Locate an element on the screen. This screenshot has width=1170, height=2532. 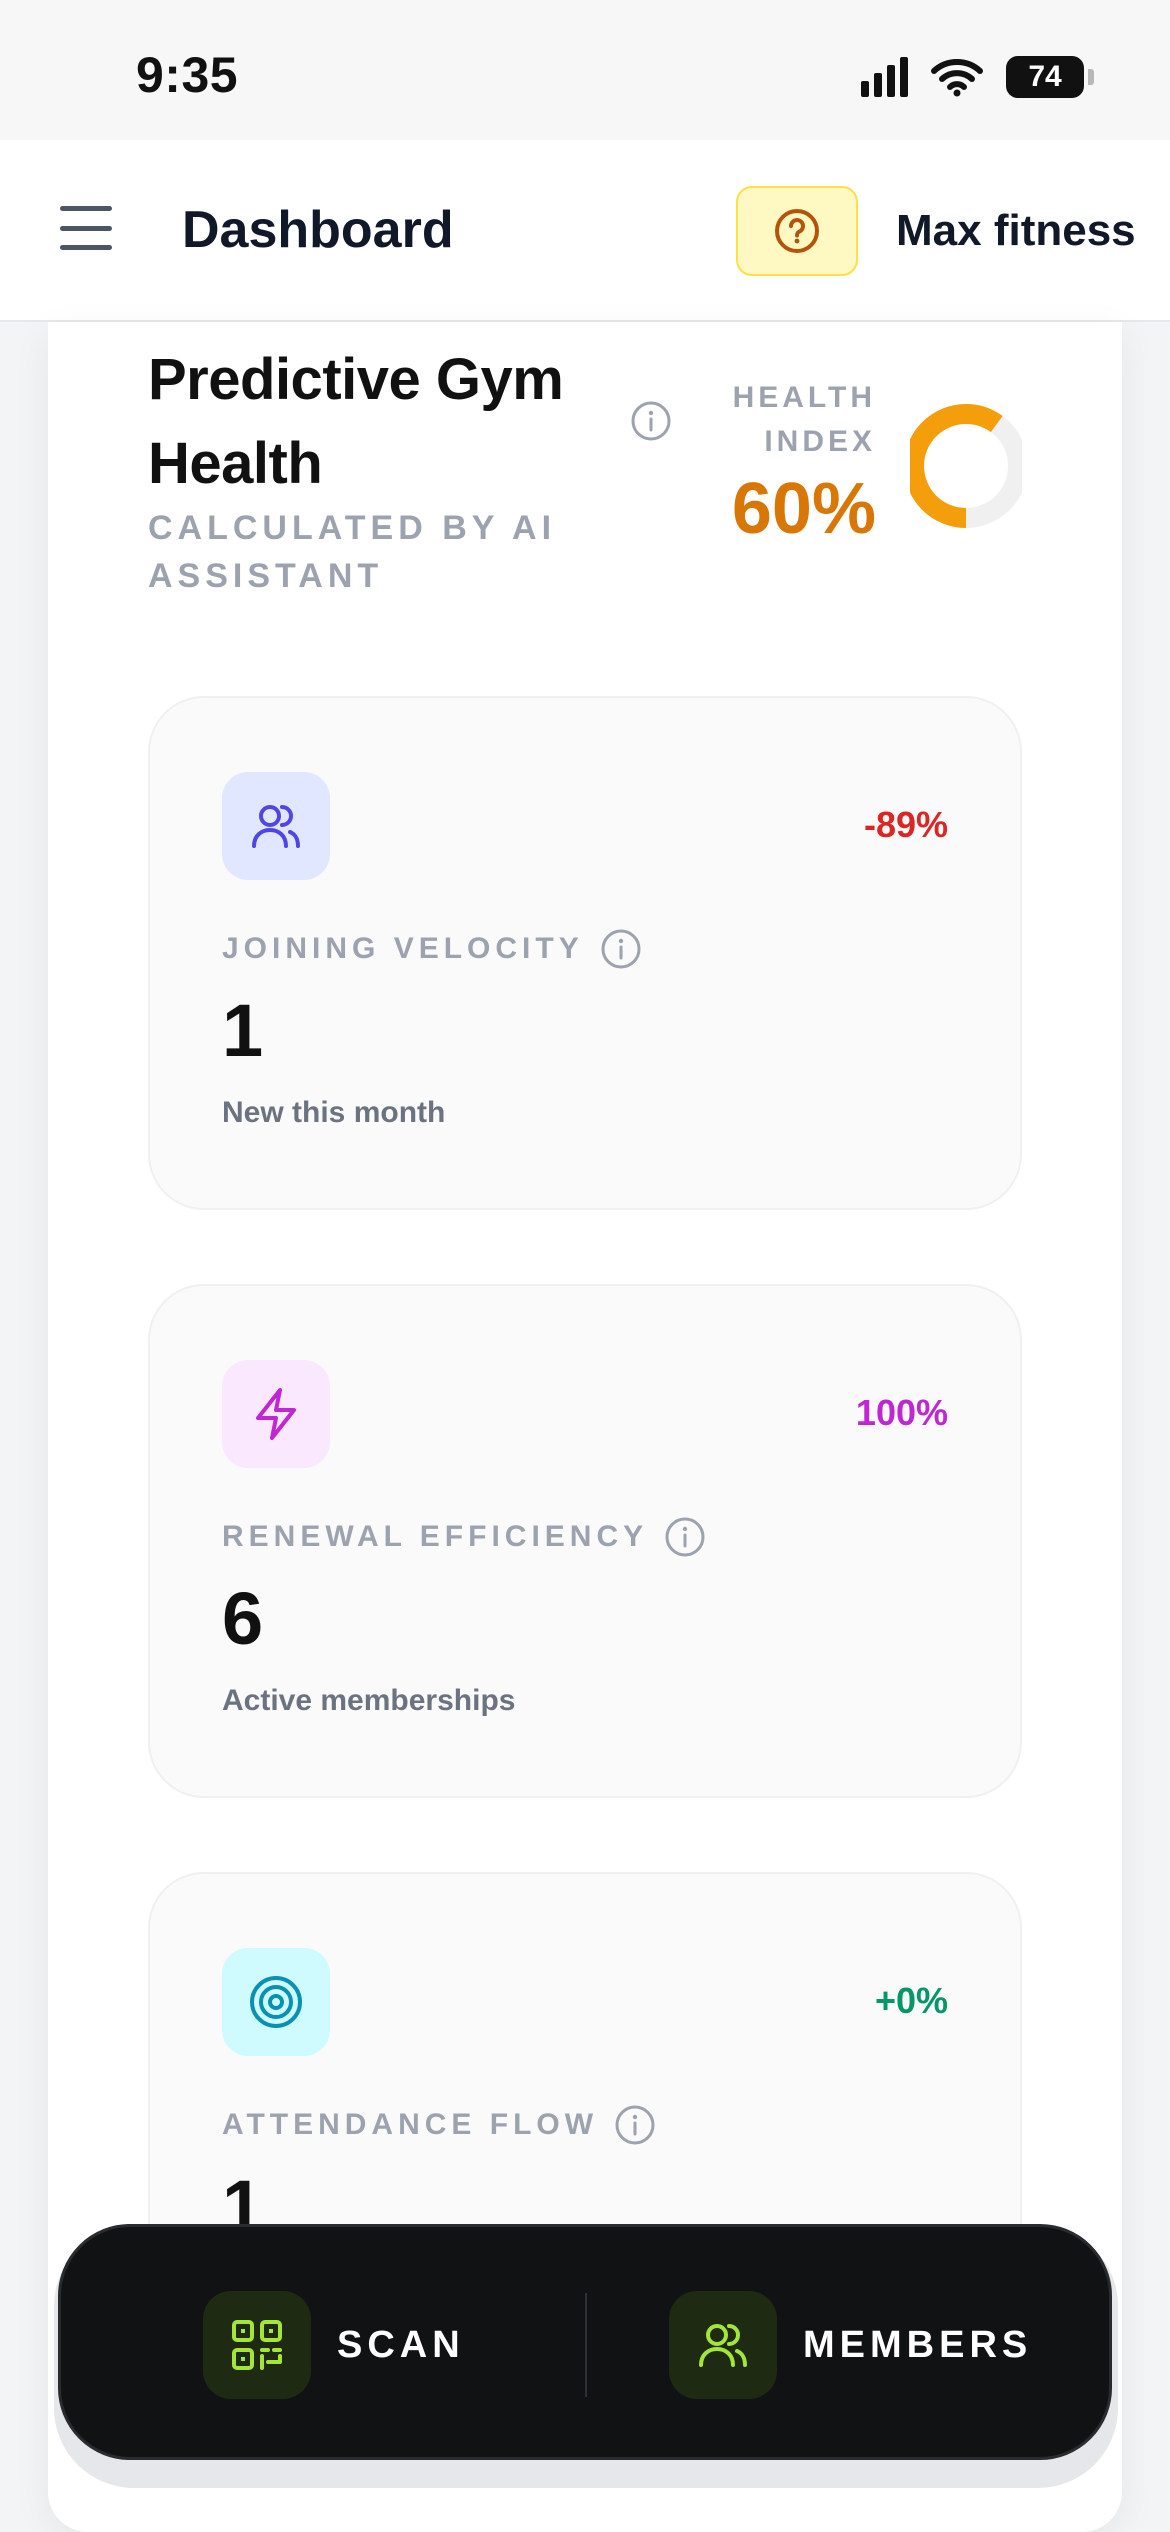
metric-label-row: RENEWAL EFFICIENCY is located at coordinates (464, 1537).